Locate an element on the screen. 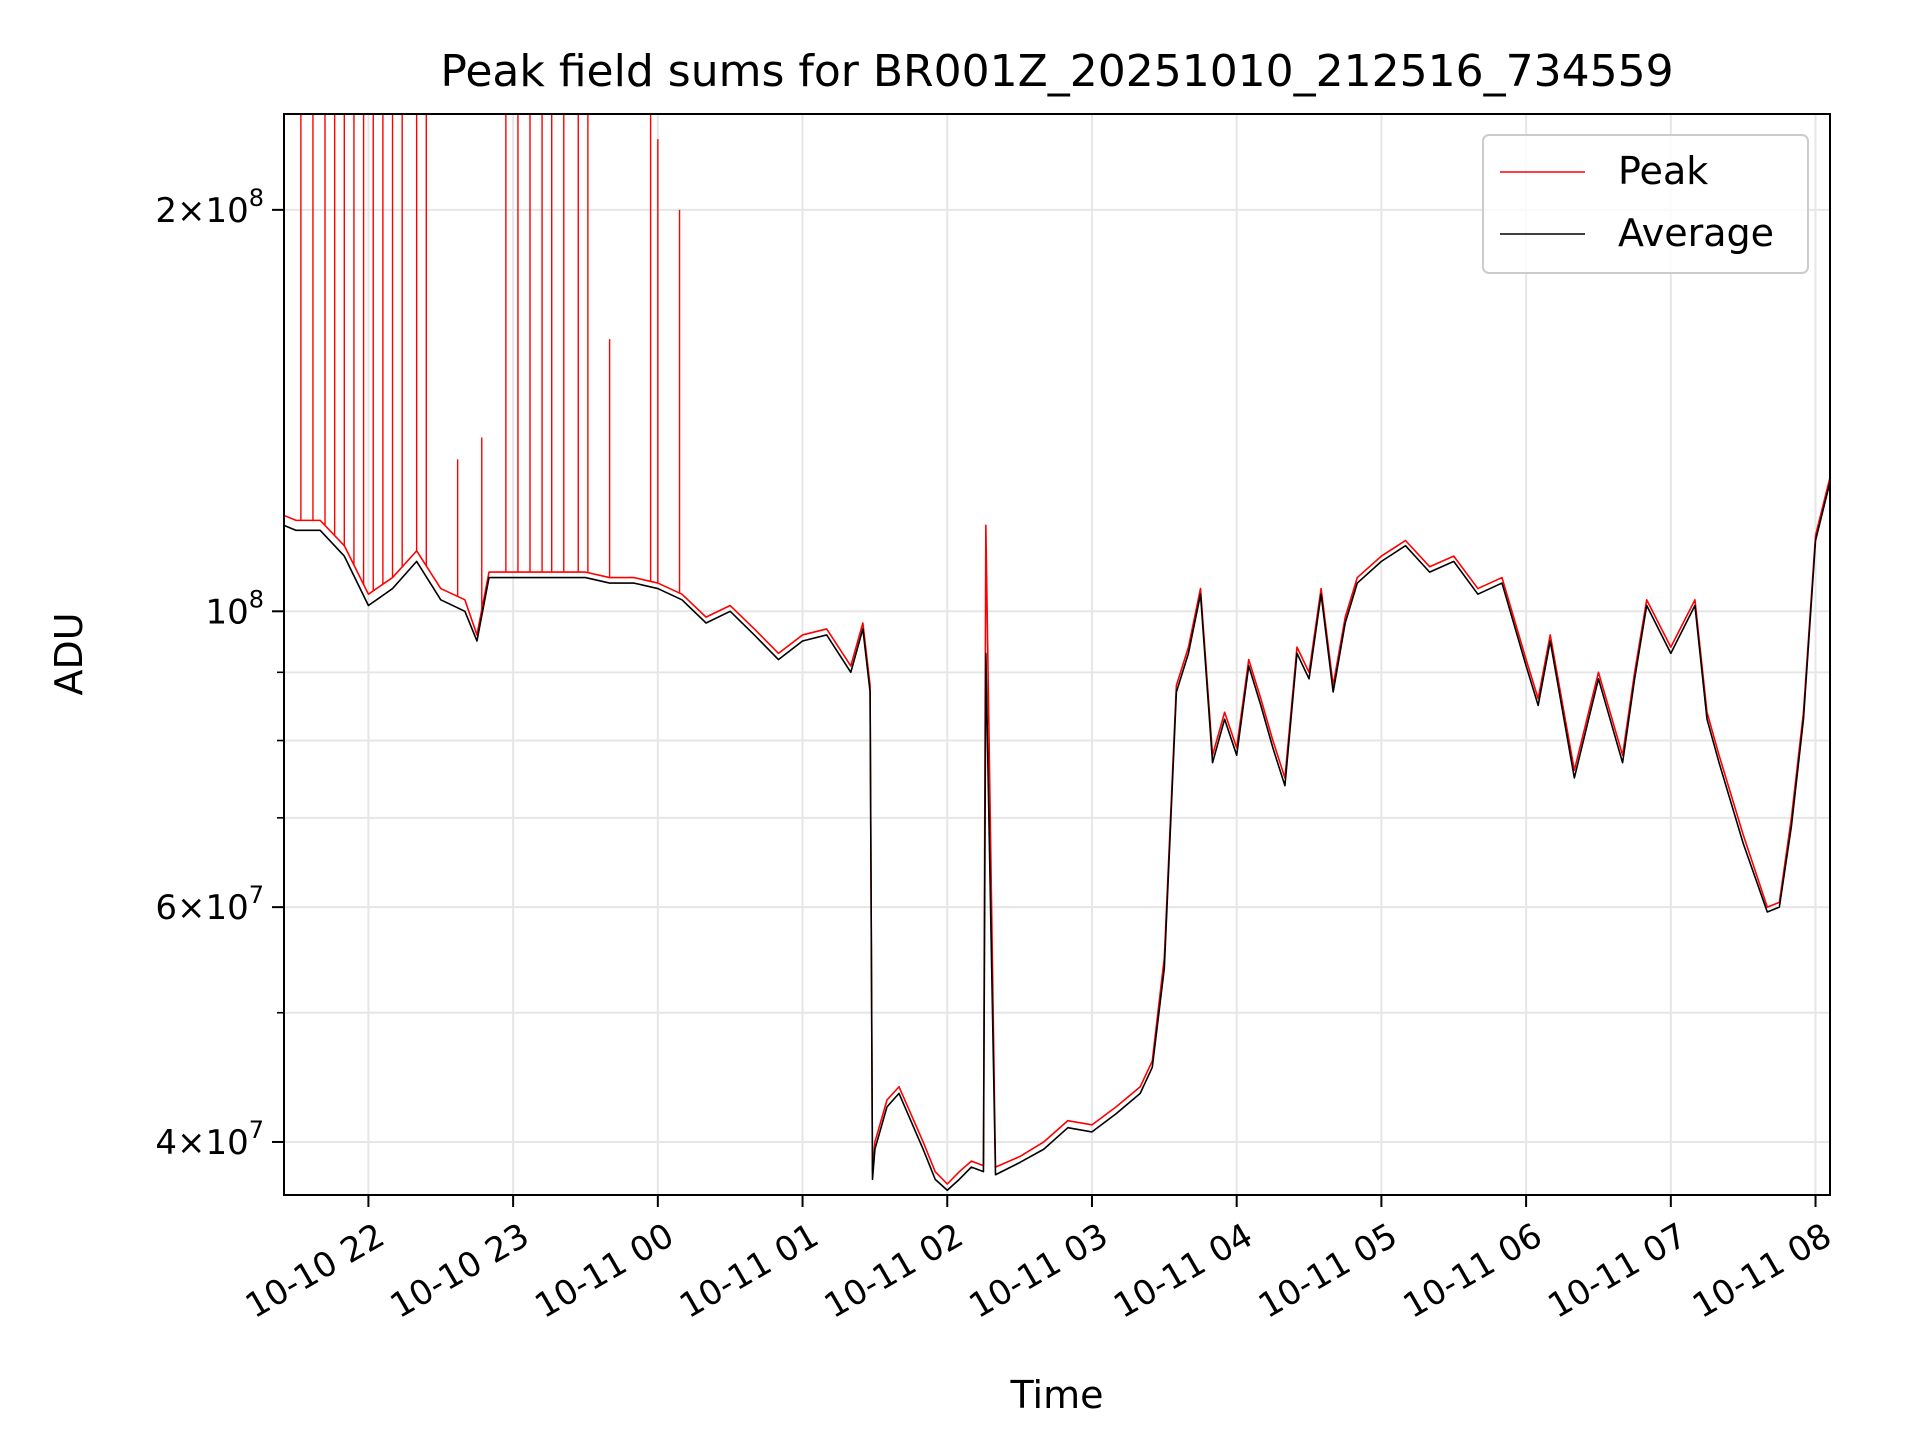 Image resolution: width=1920 pixels, height=1440 pixels. legend-box is located at coordinates (1645, 204).